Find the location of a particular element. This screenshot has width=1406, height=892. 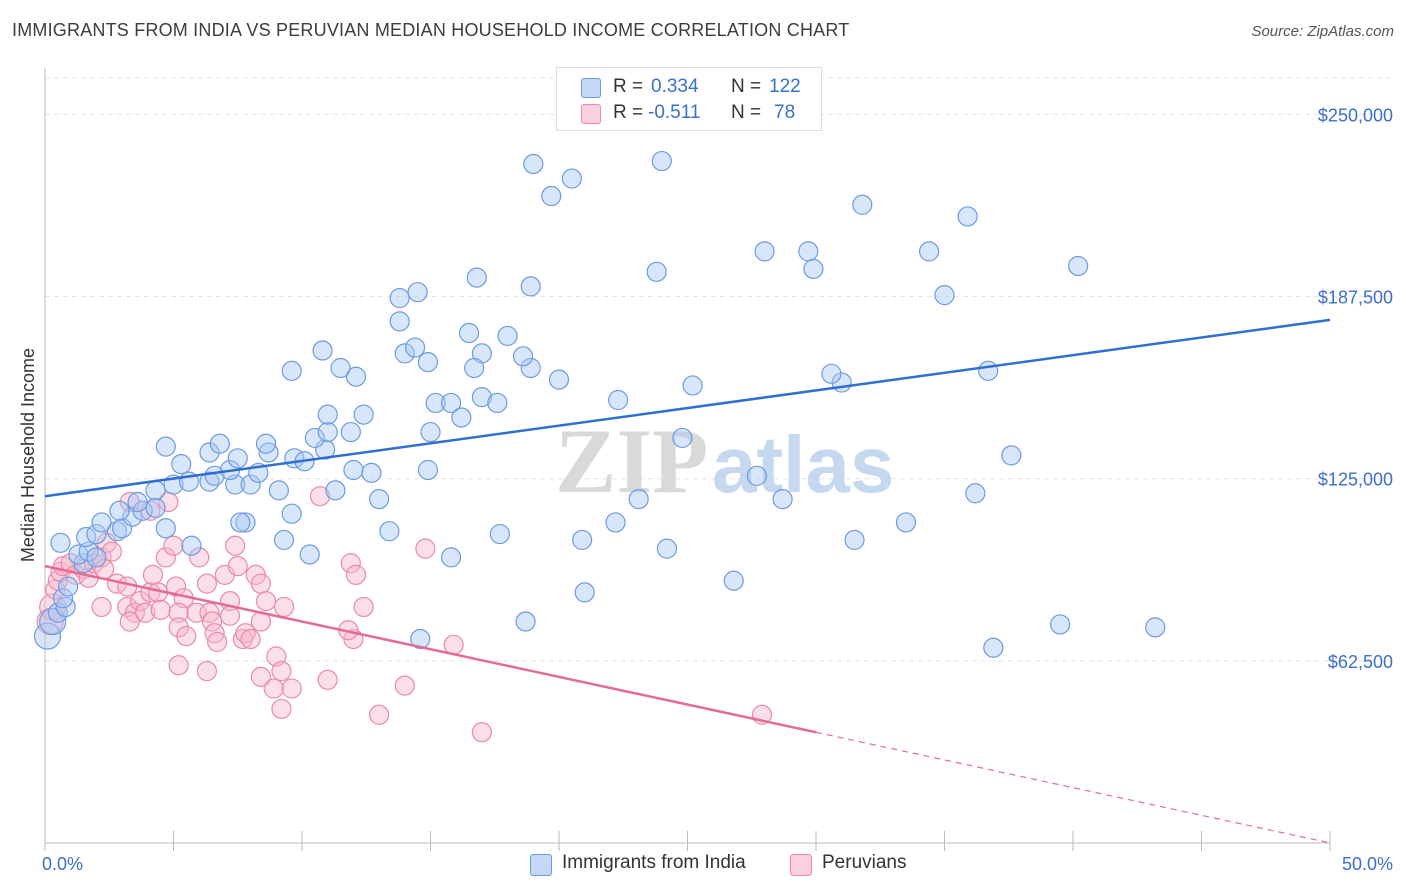

correlation-legend: R = 0.334 N = 122 R = -0.511 N = 78 is located at coordinates (689, 99).